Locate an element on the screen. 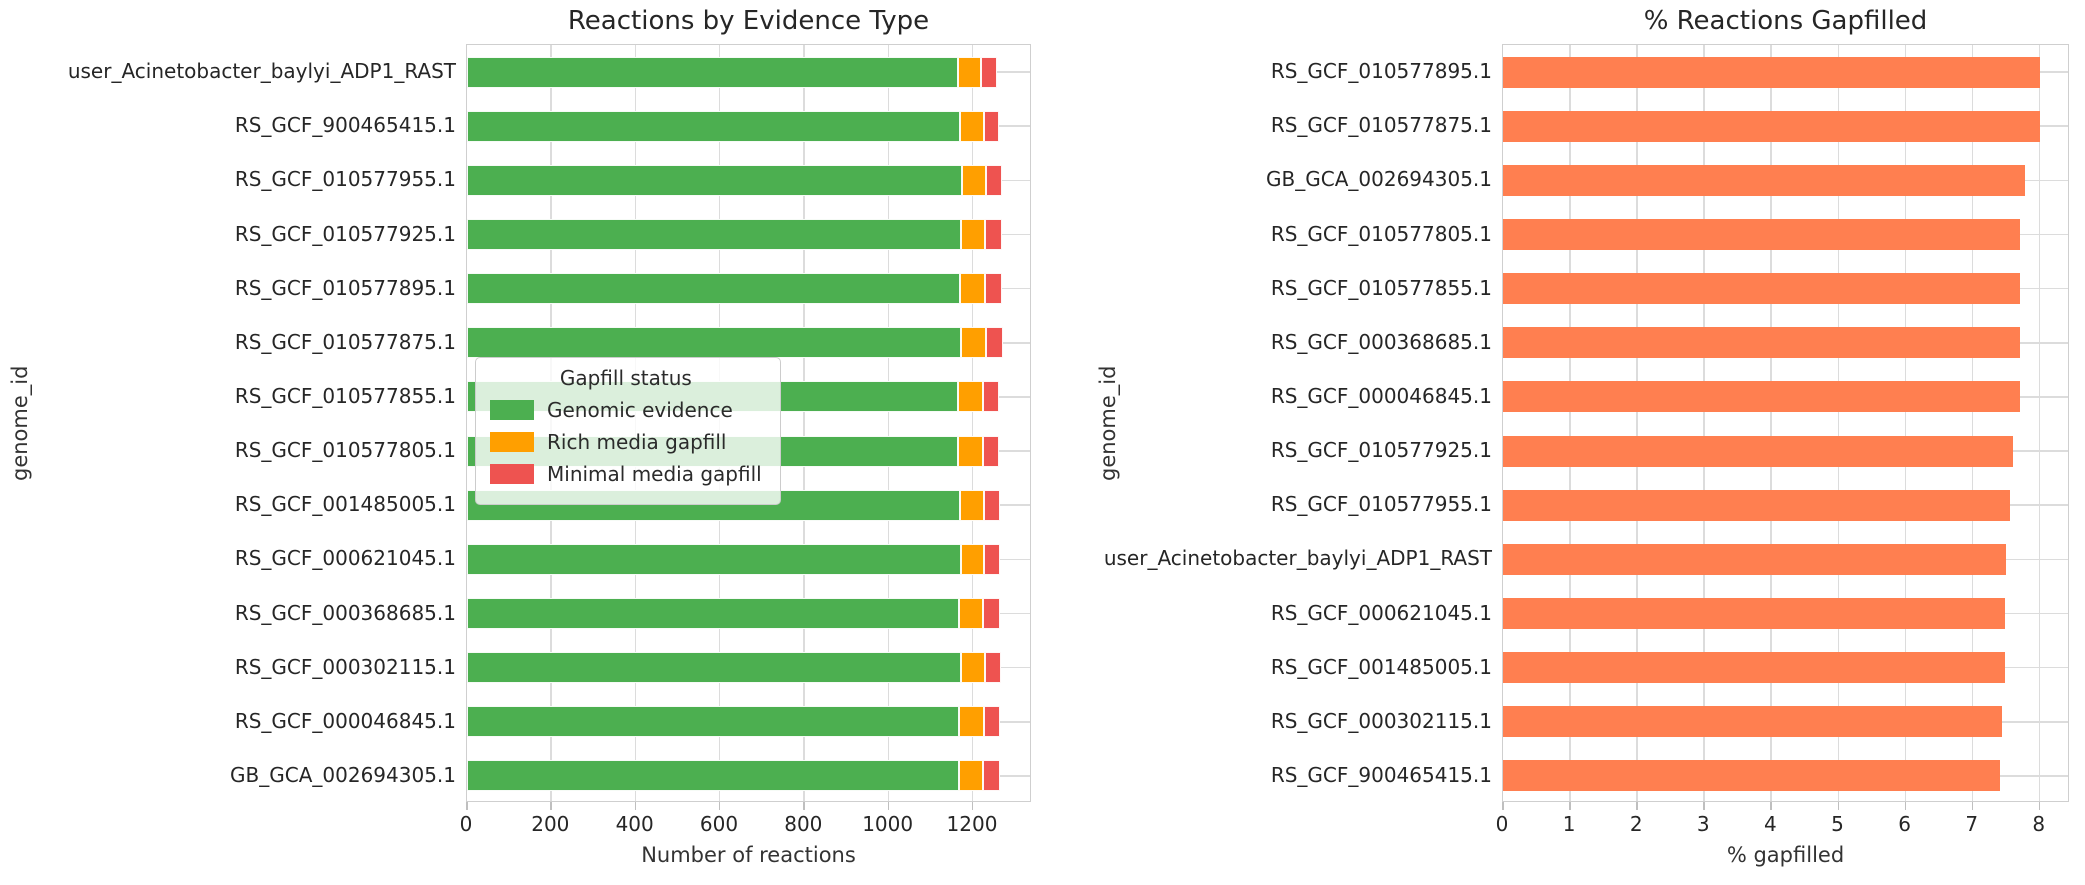  legend-label: Minimal media gapfill is located at coordinates (654, 474).